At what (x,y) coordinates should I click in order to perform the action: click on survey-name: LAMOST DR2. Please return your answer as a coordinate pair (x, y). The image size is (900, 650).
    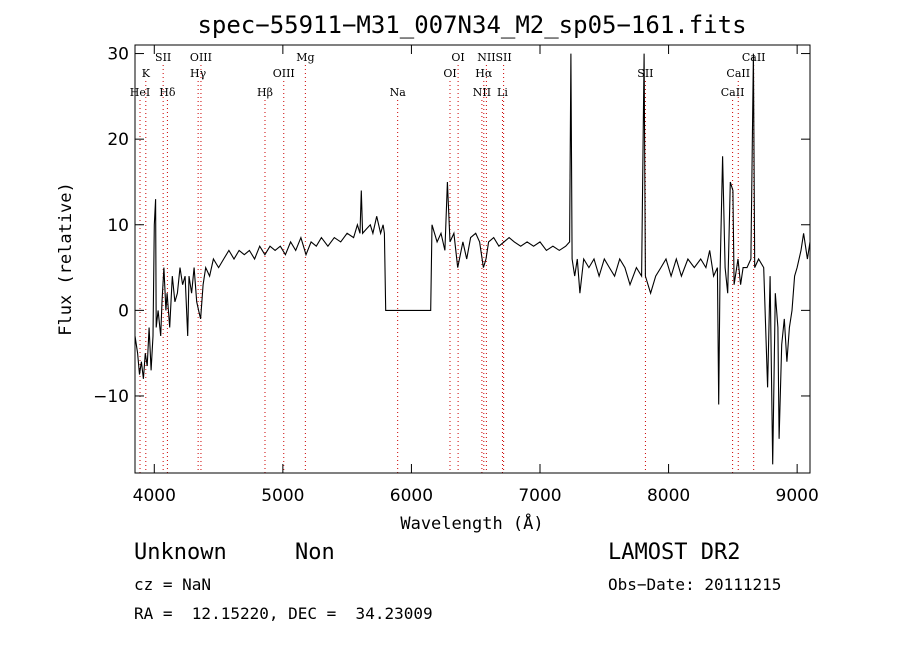
    Looking at the image, I should click on (674, 552).